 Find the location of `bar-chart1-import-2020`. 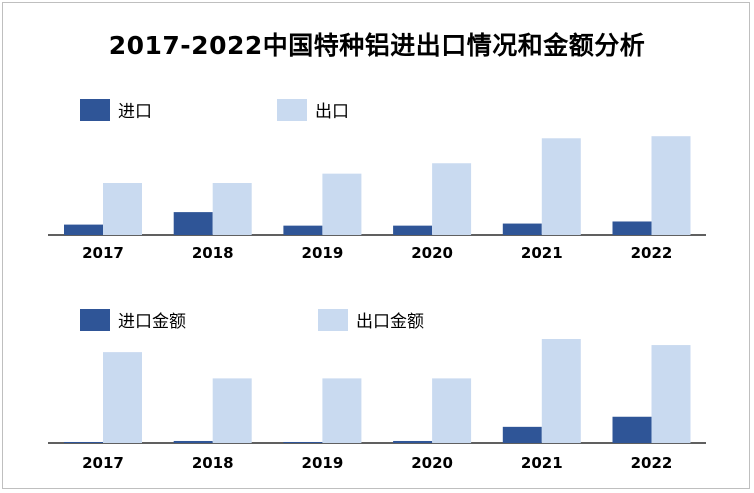

bar-chart1-import-2020 is located at coordinates (413, 230).